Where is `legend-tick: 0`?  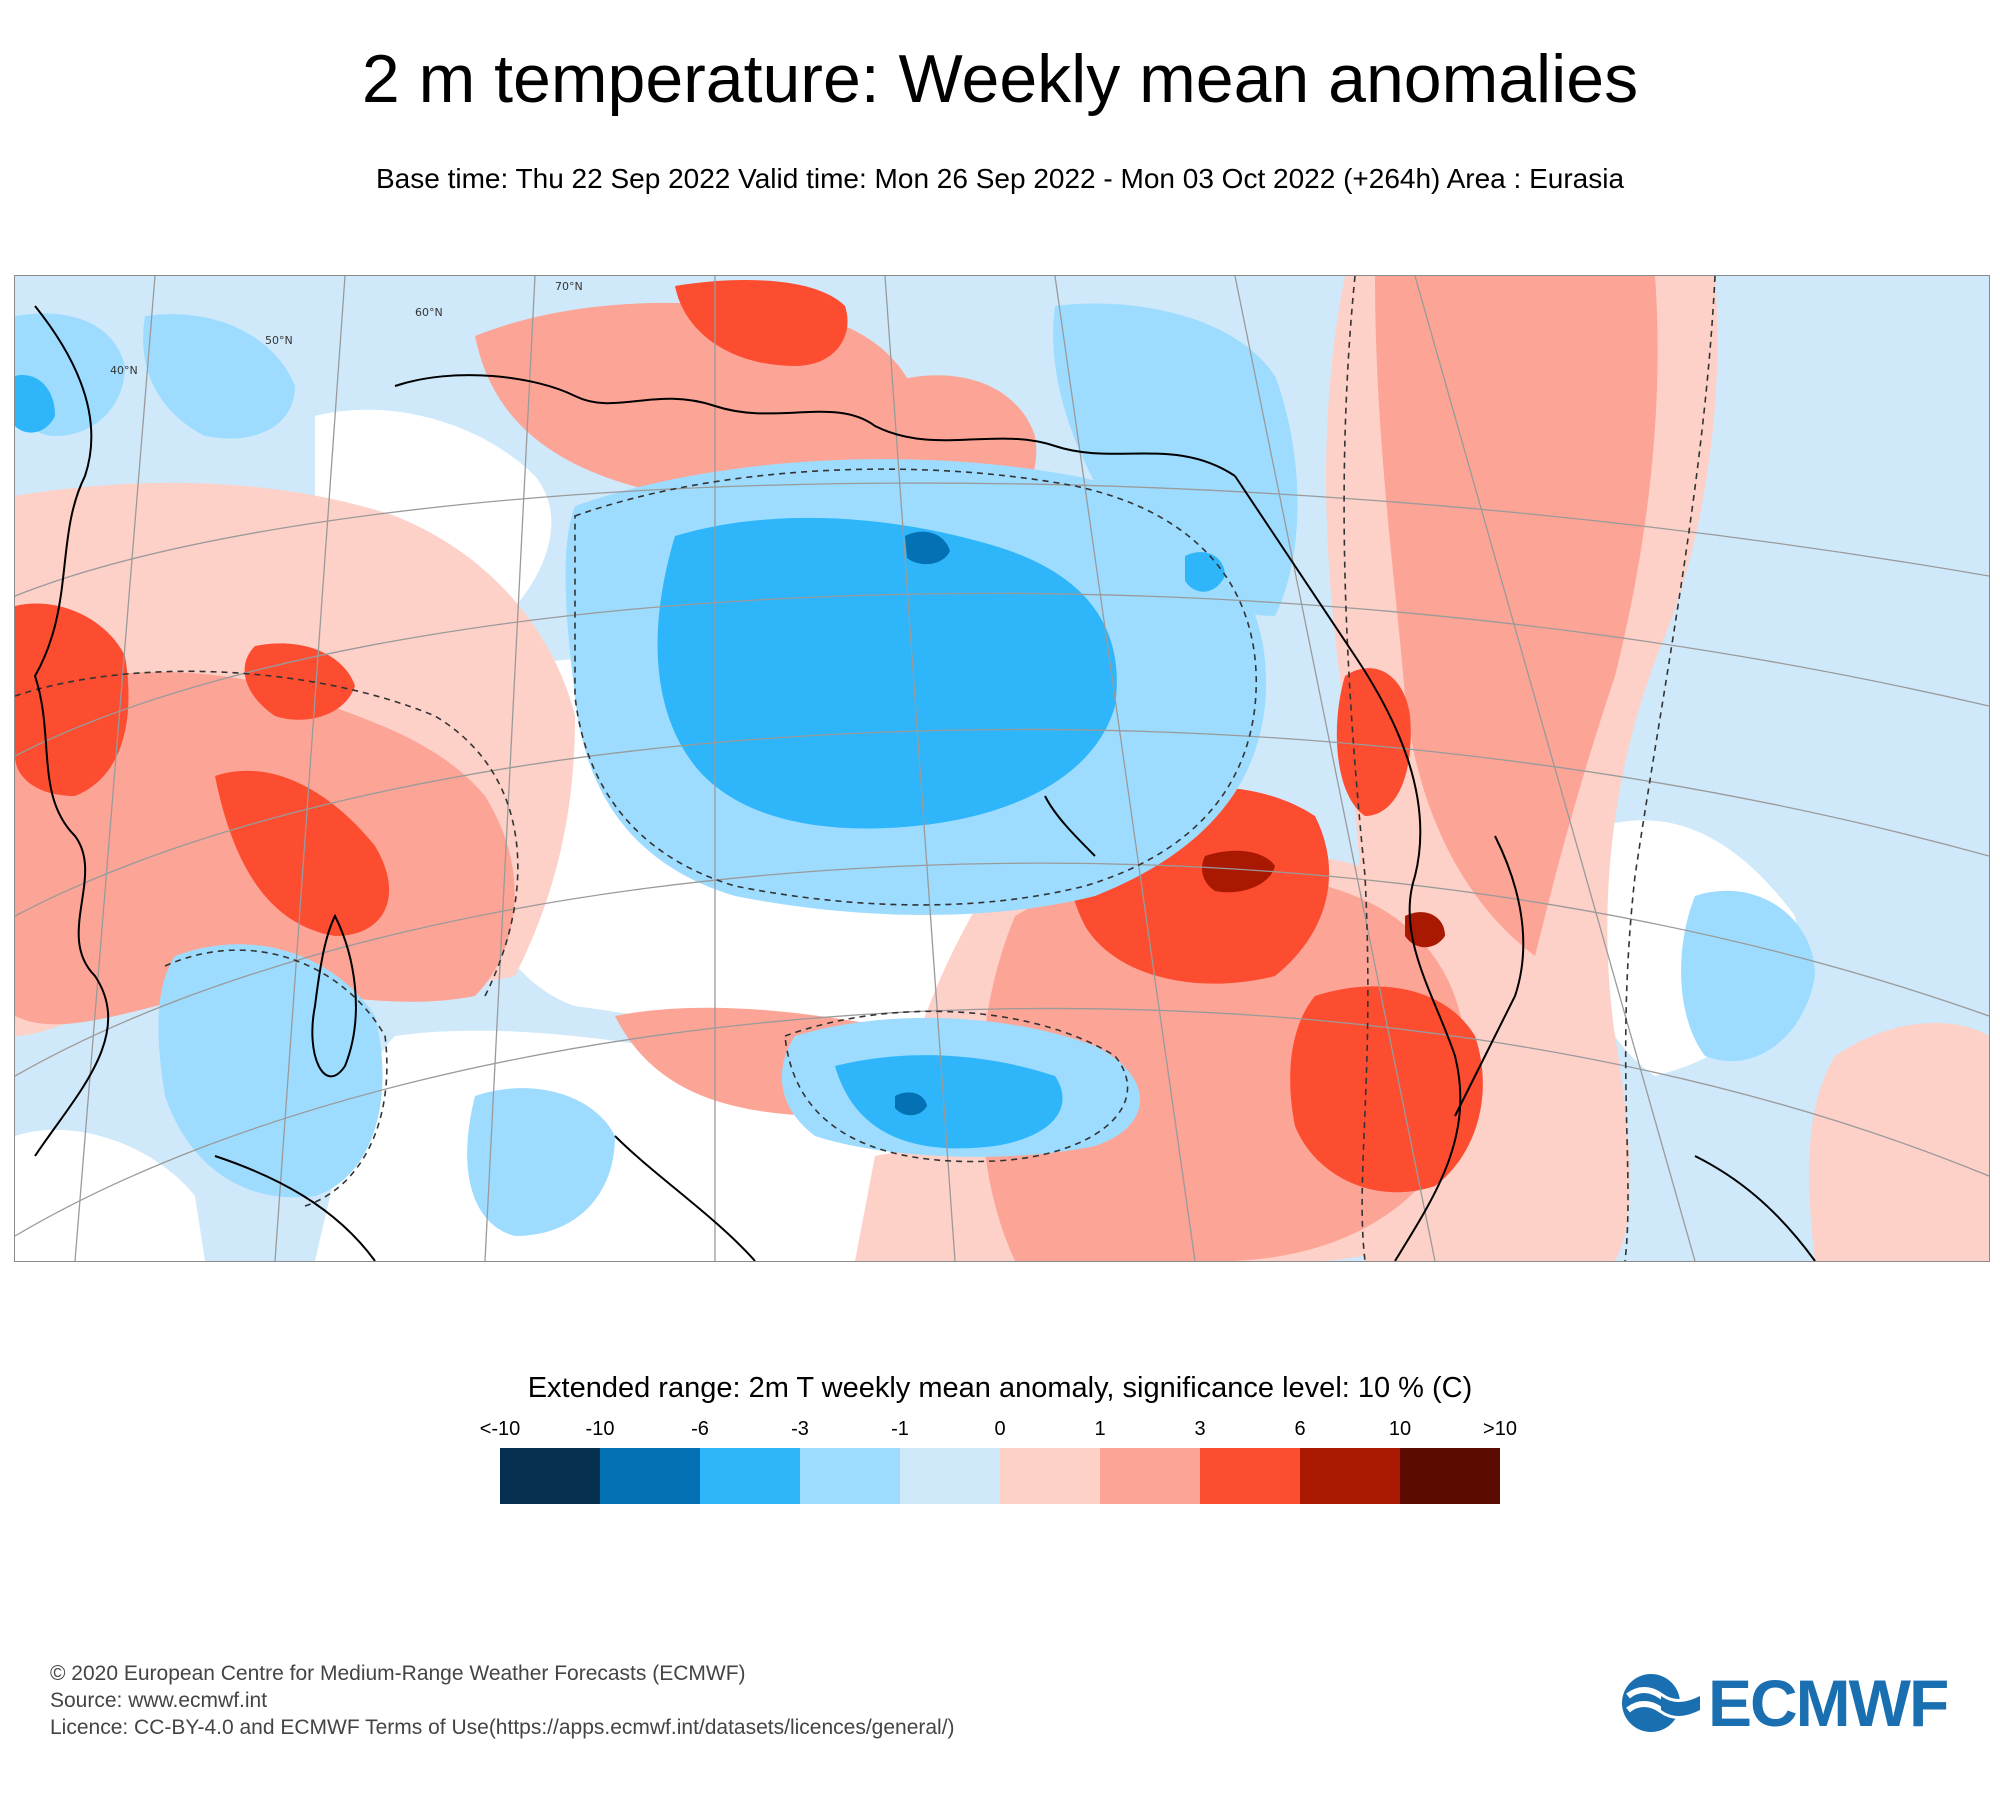
legend-tick: 0 is located at coordinates (1000, 1429).